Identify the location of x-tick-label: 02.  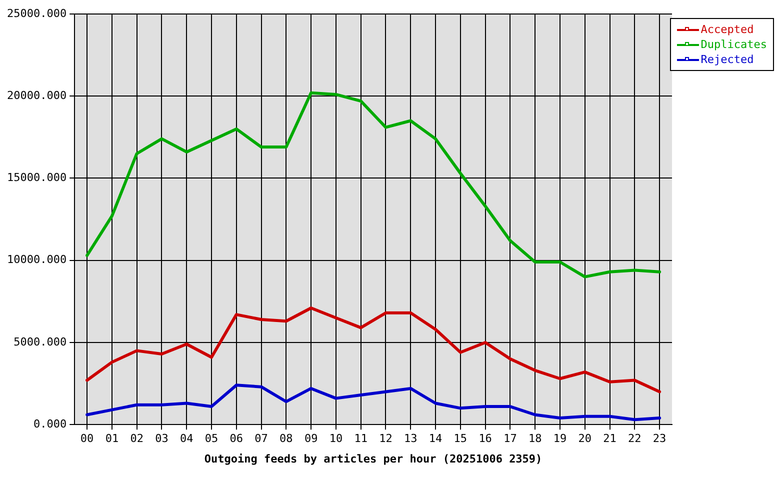
(137, 439).